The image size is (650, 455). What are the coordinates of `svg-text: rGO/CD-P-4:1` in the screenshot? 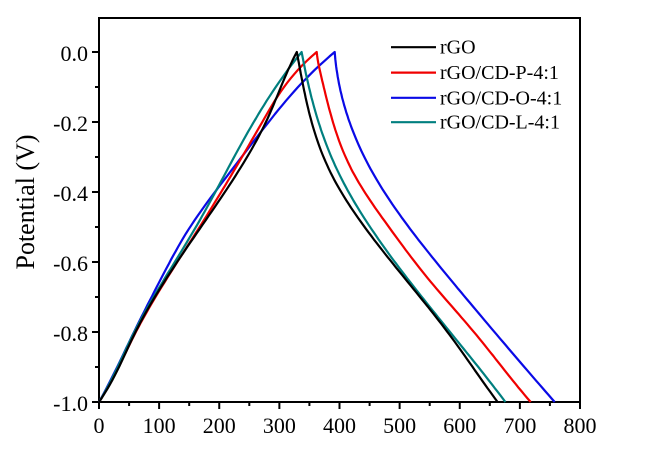 It's located at (499, 73).